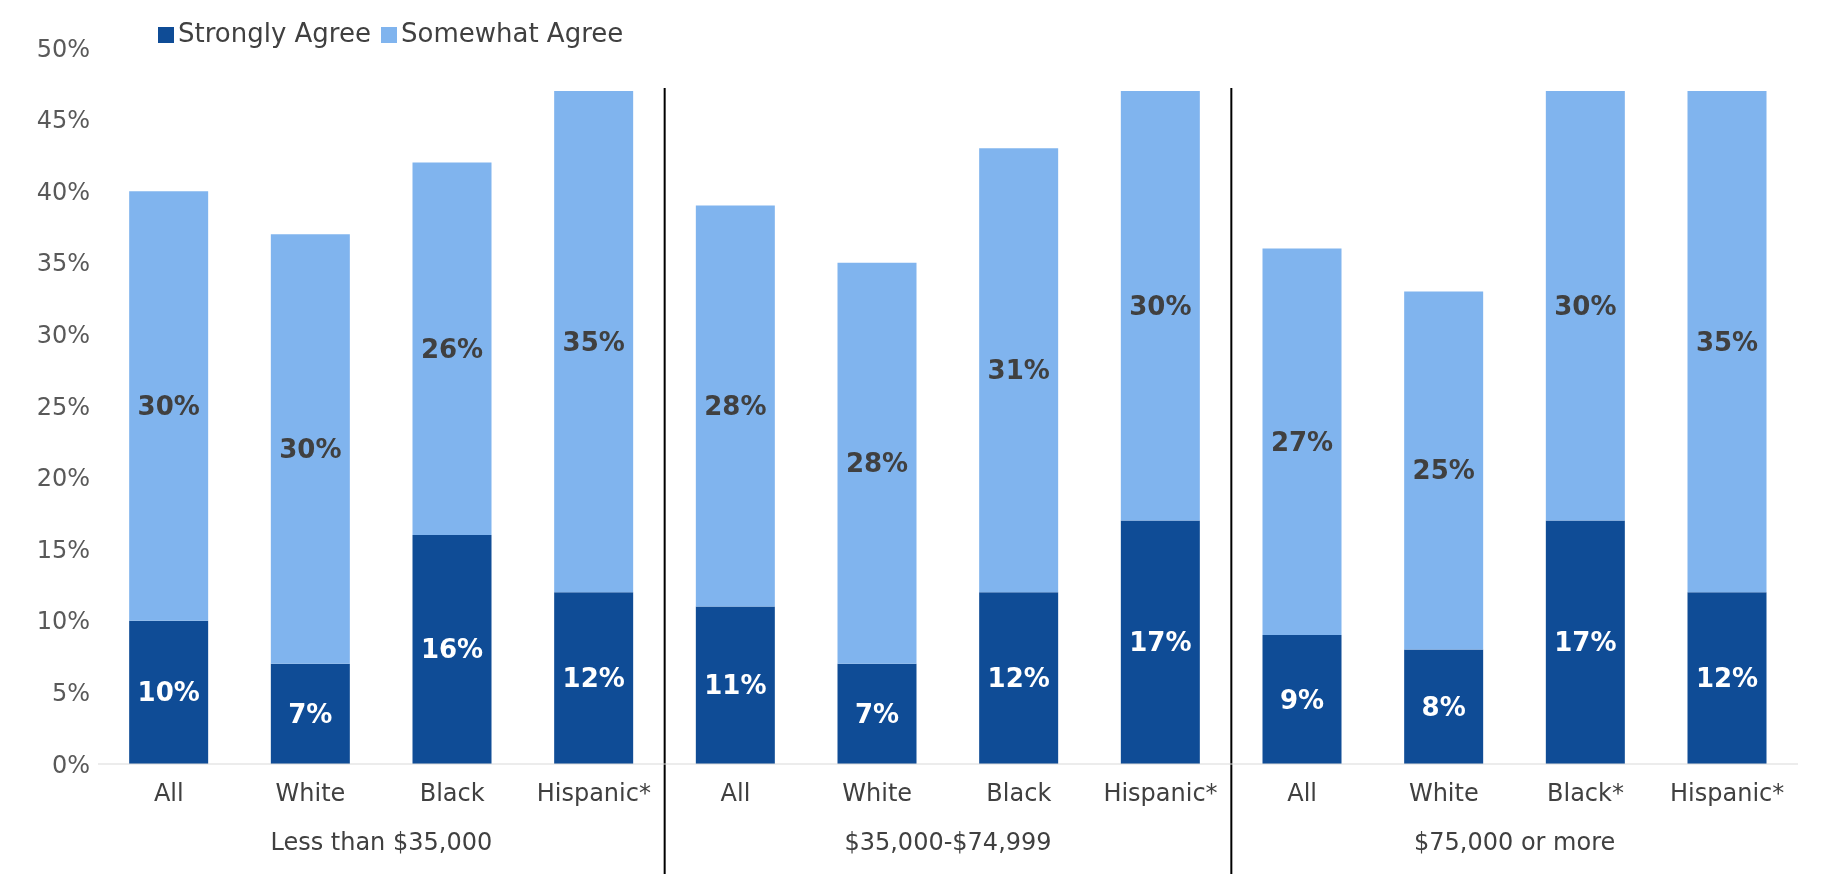  I want to click on y-tick-label: 40%, so click(63, 191).